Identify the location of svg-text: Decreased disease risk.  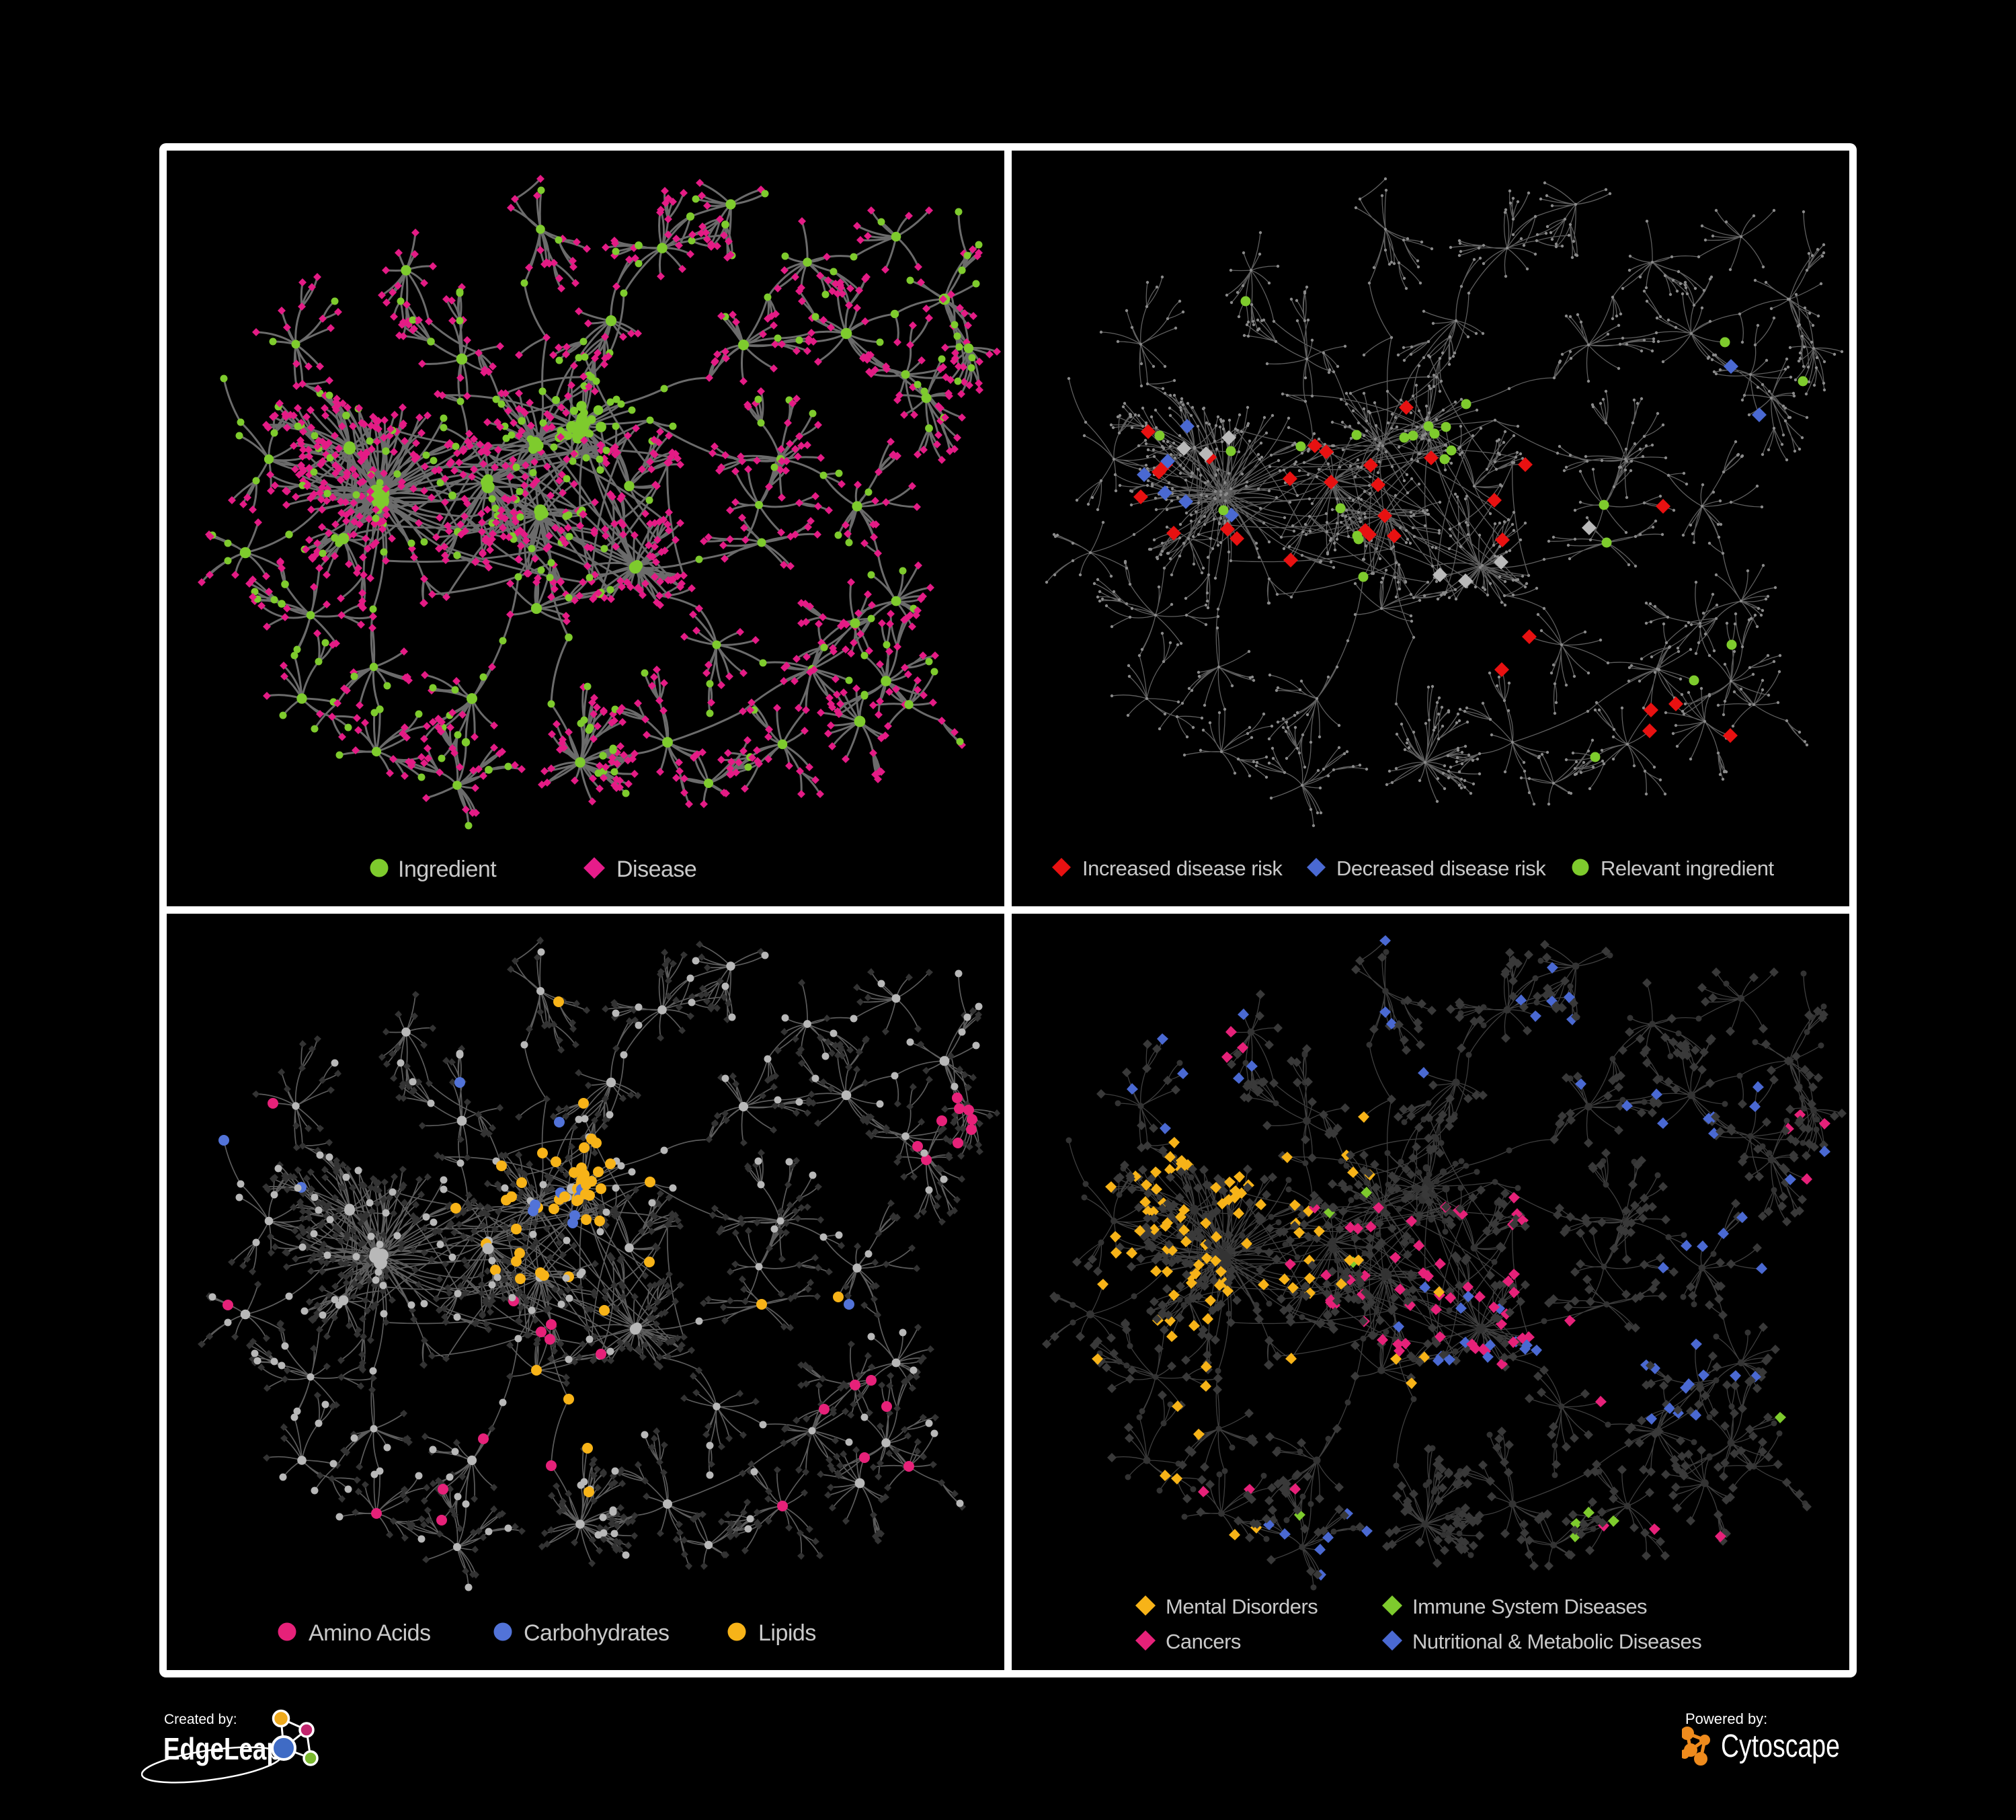
(1441, 868).